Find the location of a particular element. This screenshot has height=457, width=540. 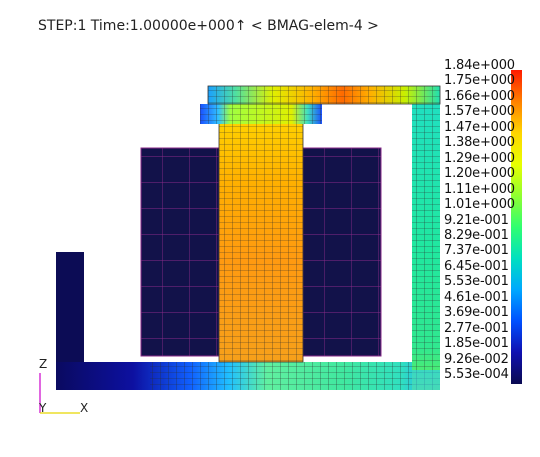

bottom-yoke is located at coordinates (248, 376).